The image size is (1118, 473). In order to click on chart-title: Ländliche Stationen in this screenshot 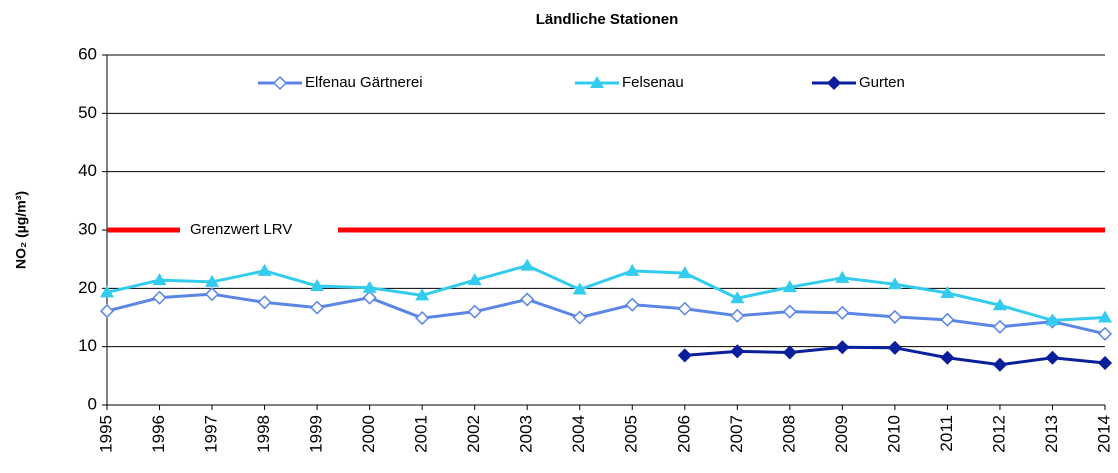, I will do `click(607, 19)`.